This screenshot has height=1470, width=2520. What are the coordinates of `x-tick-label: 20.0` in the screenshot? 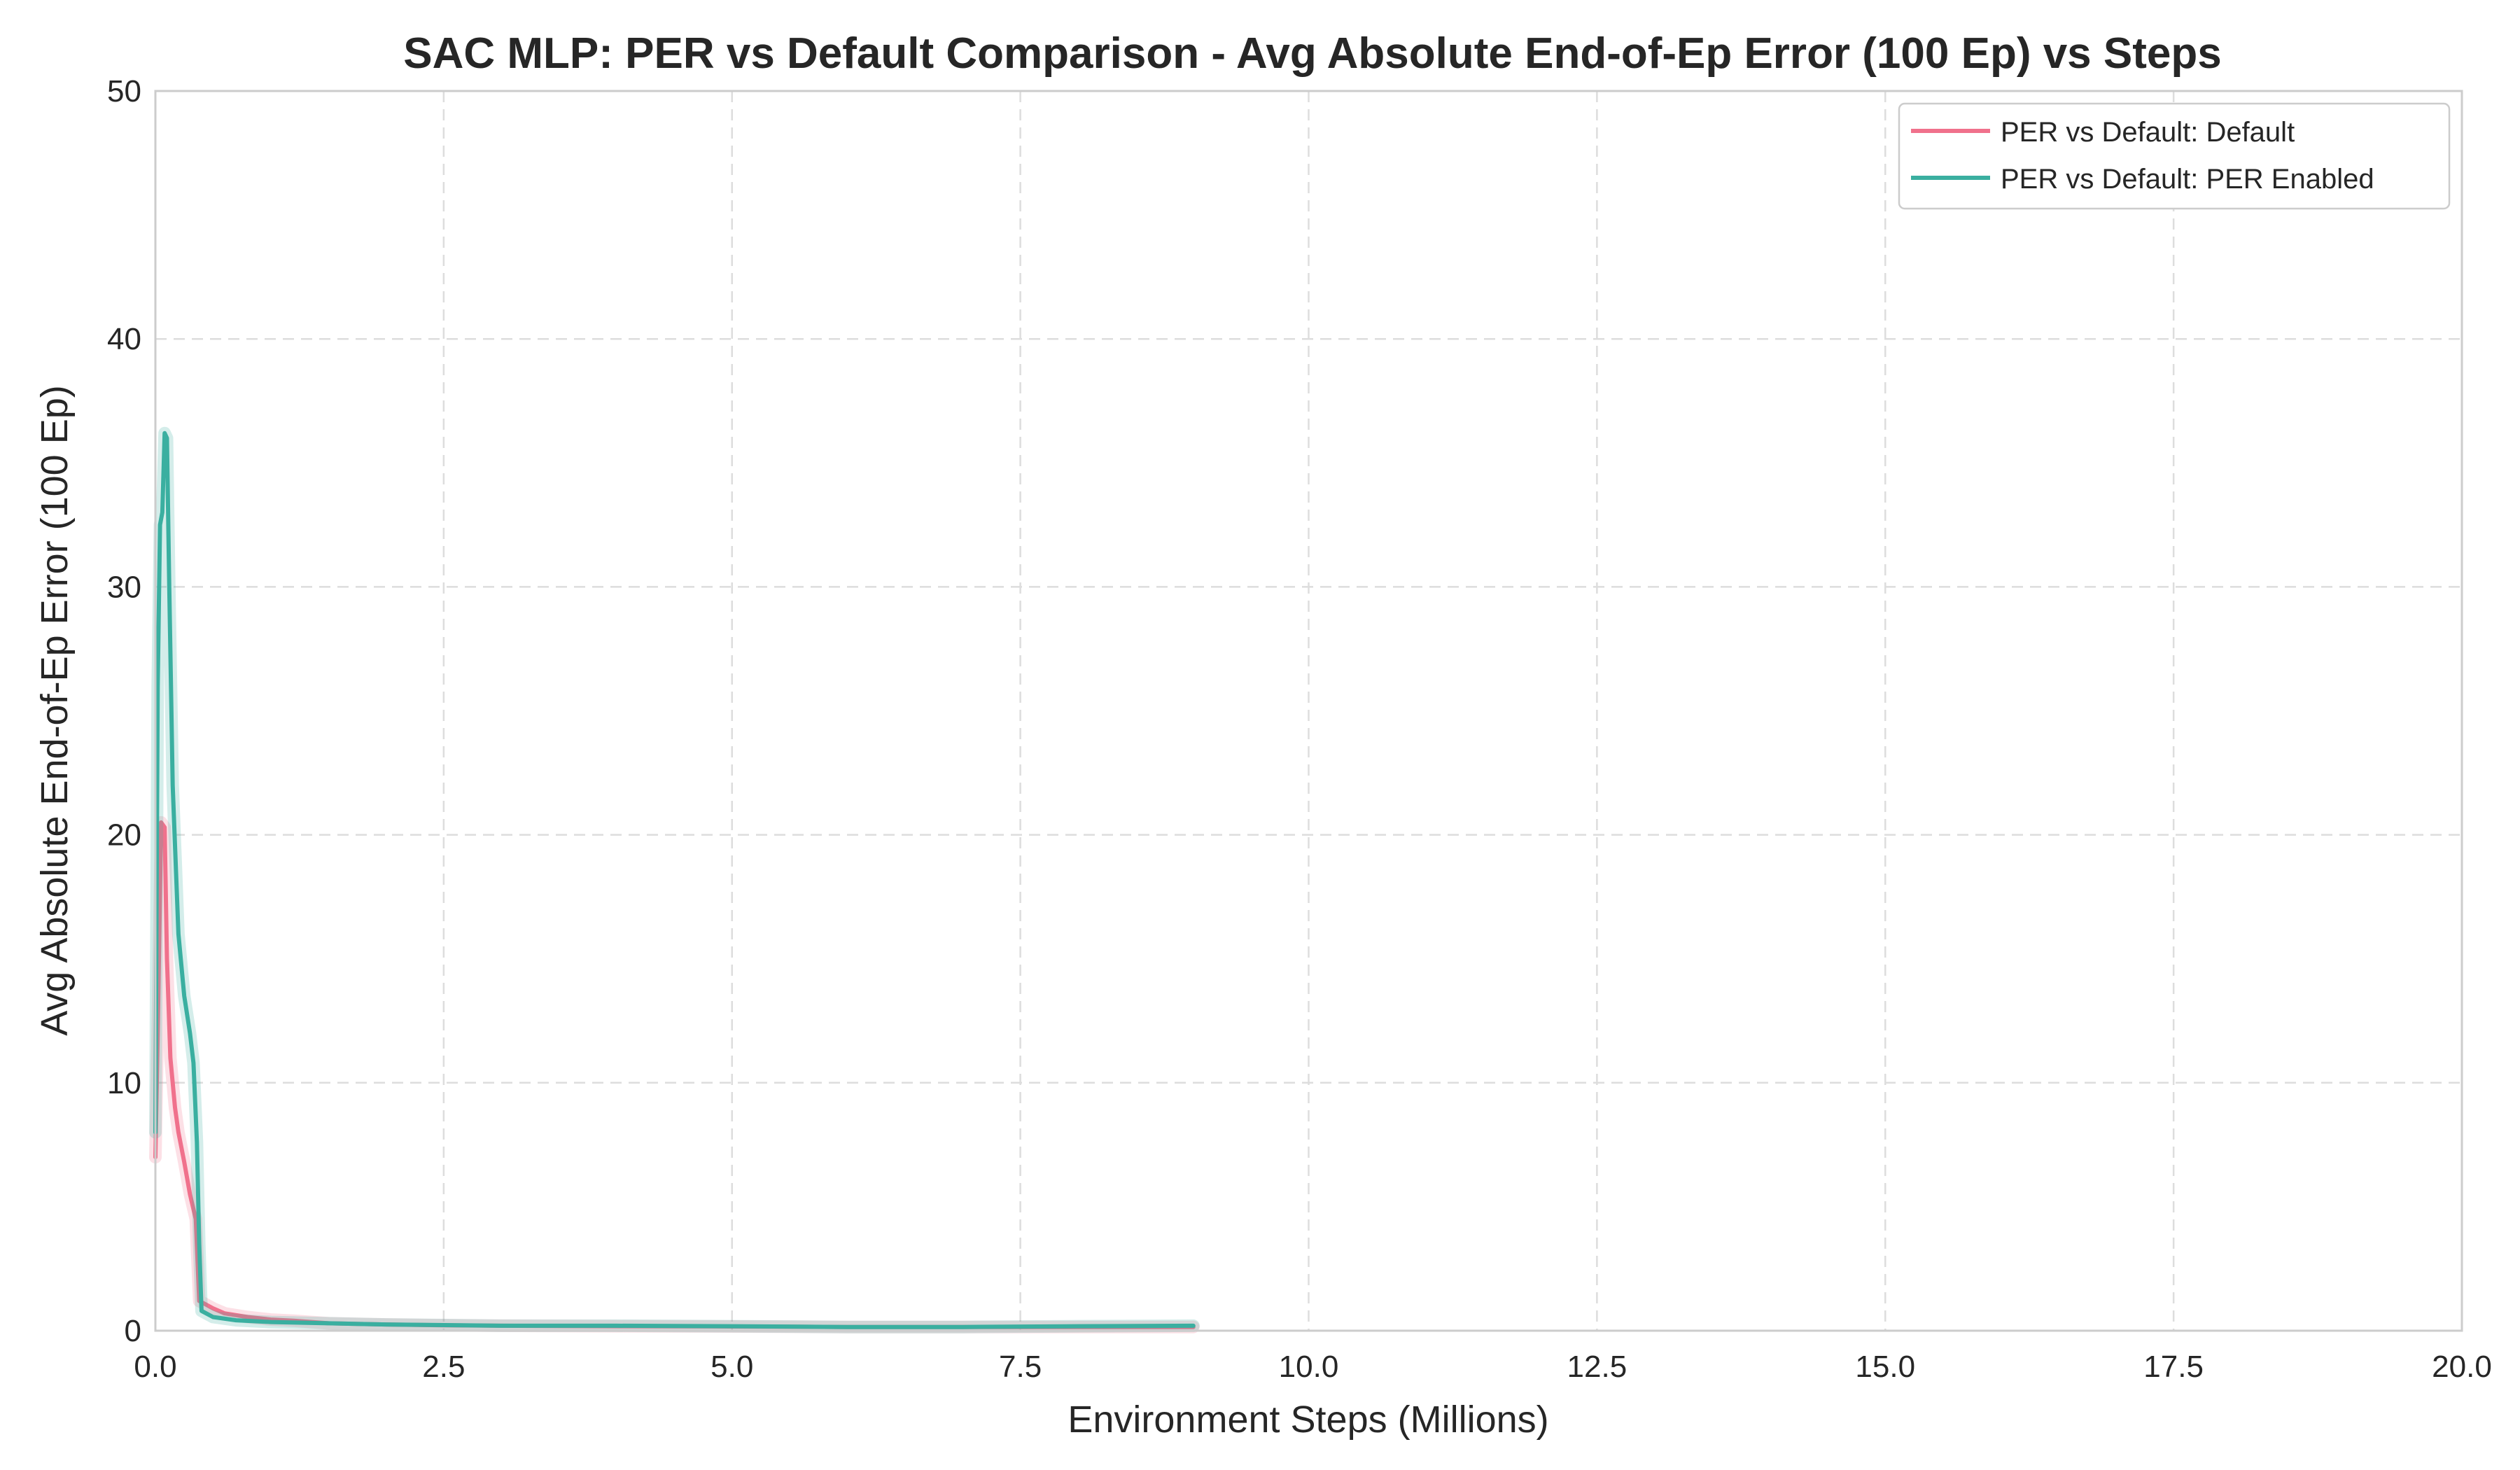 It's located at (2462, 1367).